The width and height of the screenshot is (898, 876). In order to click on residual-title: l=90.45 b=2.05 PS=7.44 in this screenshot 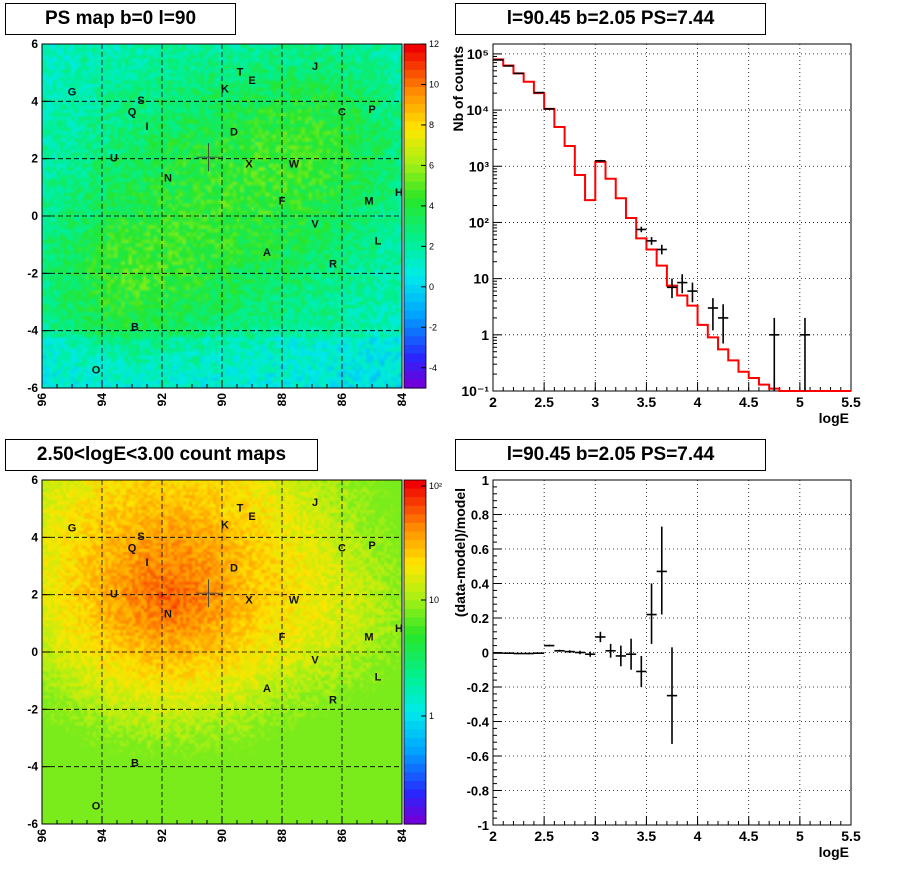, I will do `click(610, 455)`.